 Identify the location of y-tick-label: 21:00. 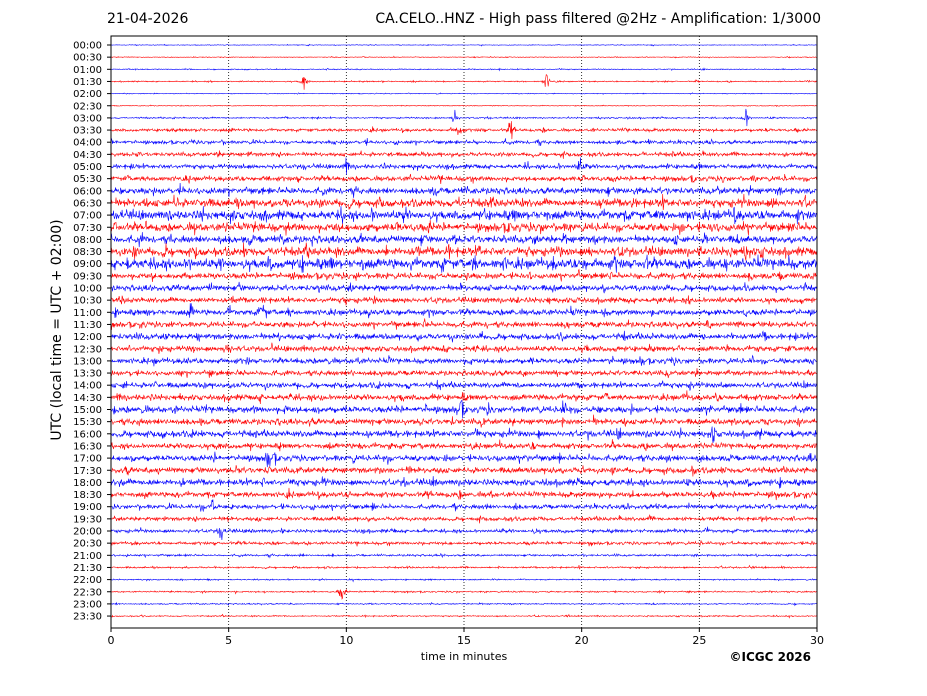
(87, 556).